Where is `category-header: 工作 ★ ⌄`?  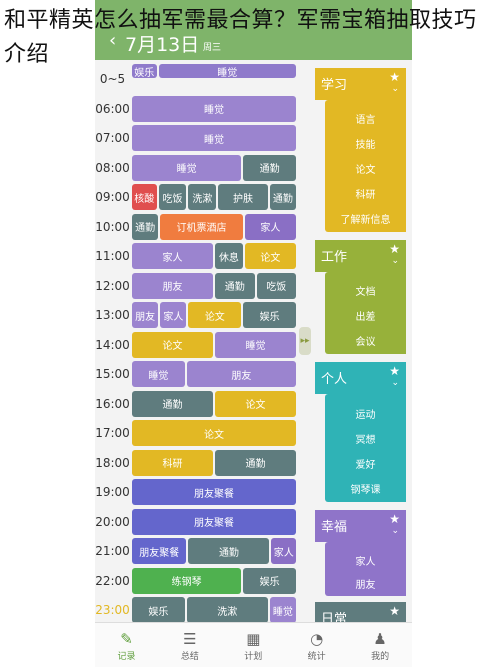 category-header: 工作 ★ ⌄ is located at coordinates (360, 256).